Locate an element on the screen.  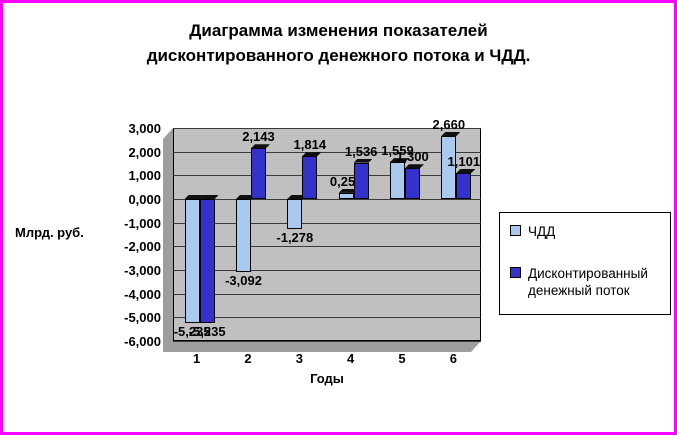
bar-data-label: 1,559 is located at coordinates (397, 151).